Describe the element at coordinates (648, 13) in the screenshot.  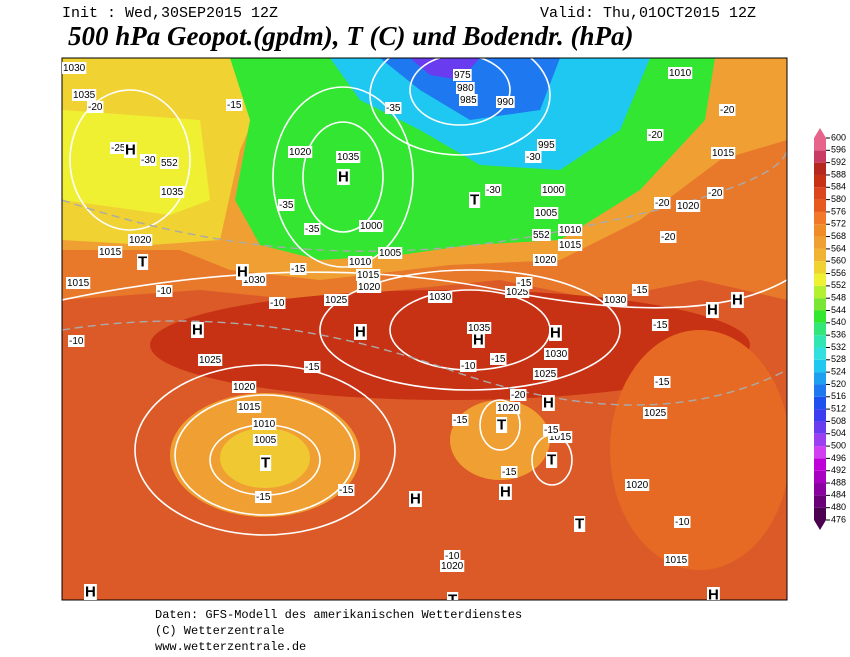
I see `valid-time: Valid: Thu,01OCT2015 12Z` at that location.